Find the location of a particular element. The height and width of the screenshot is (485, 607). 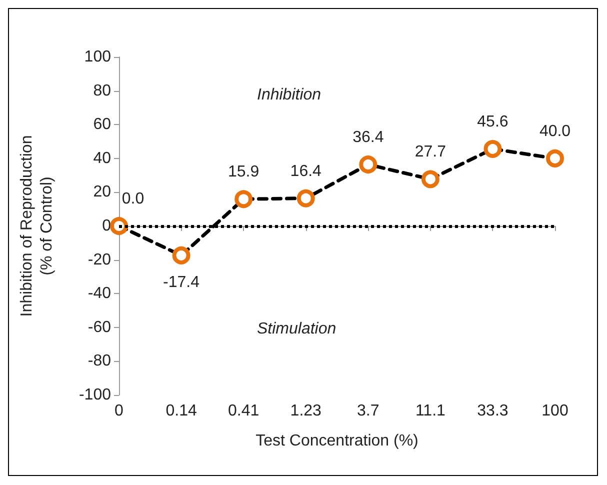

x-axis-title: Test Concentration (%) is located at coordinates (337, 441).